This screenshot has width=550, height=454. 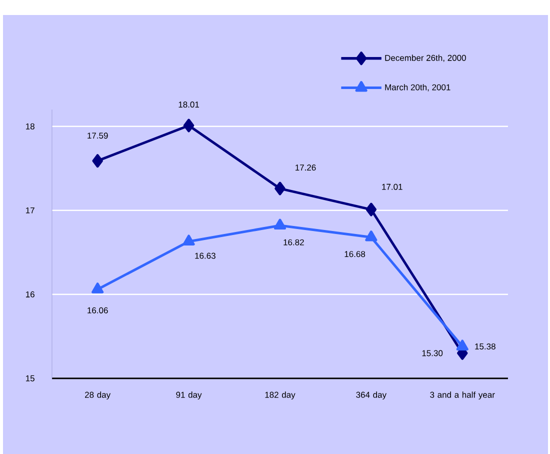 What do you see at coordinates (294, 242) in the screenshot?
I see `data-label: 16.82` at bounding box center [294, 242].